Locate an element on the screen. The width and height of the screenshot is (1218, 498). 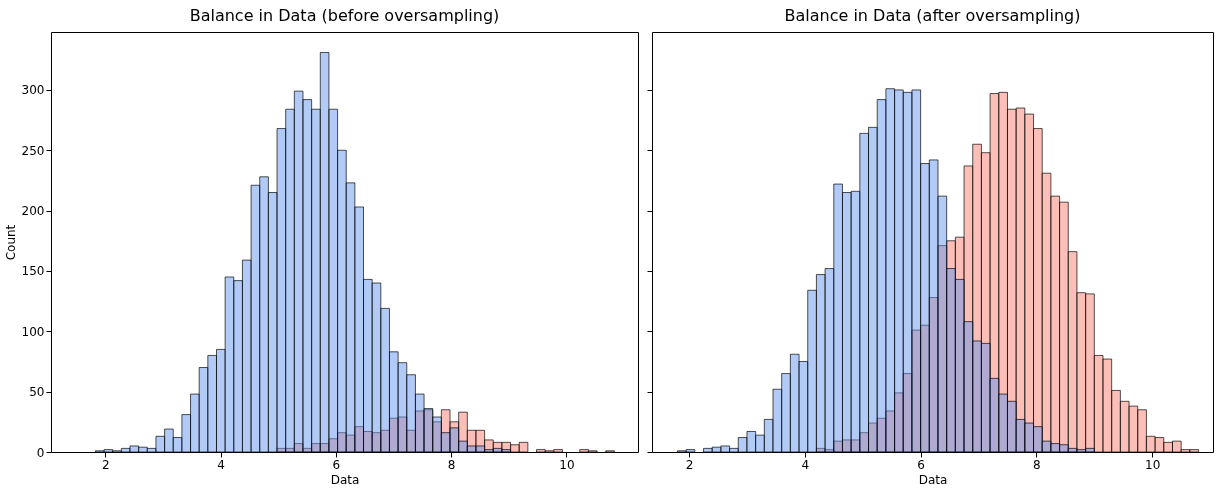
y-tick-label: 50 is located at coordinates (37, 392).